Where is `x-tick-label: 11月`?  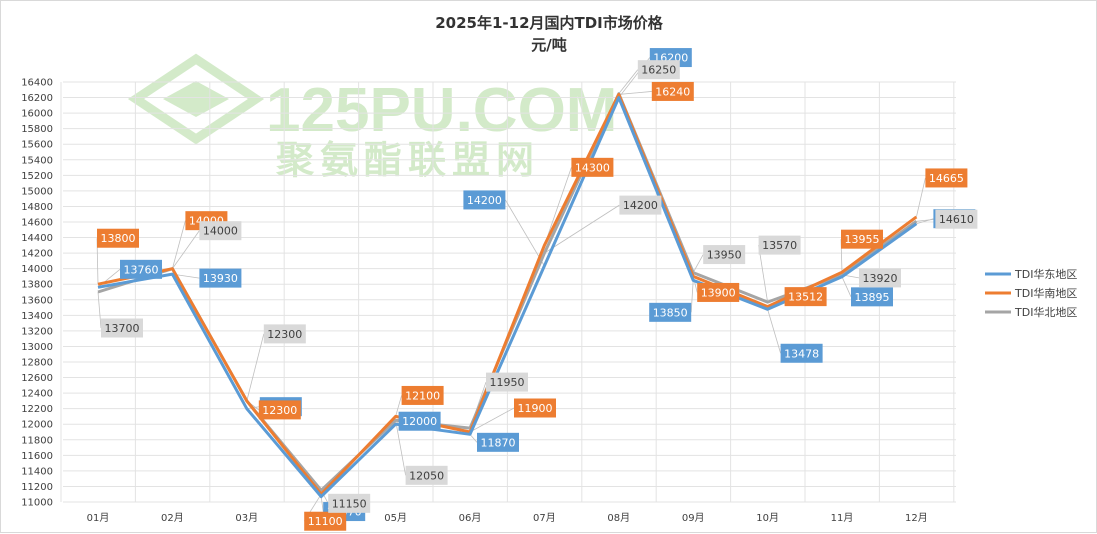 x-tick-label: 11月 is located at coordinates (842, 518).